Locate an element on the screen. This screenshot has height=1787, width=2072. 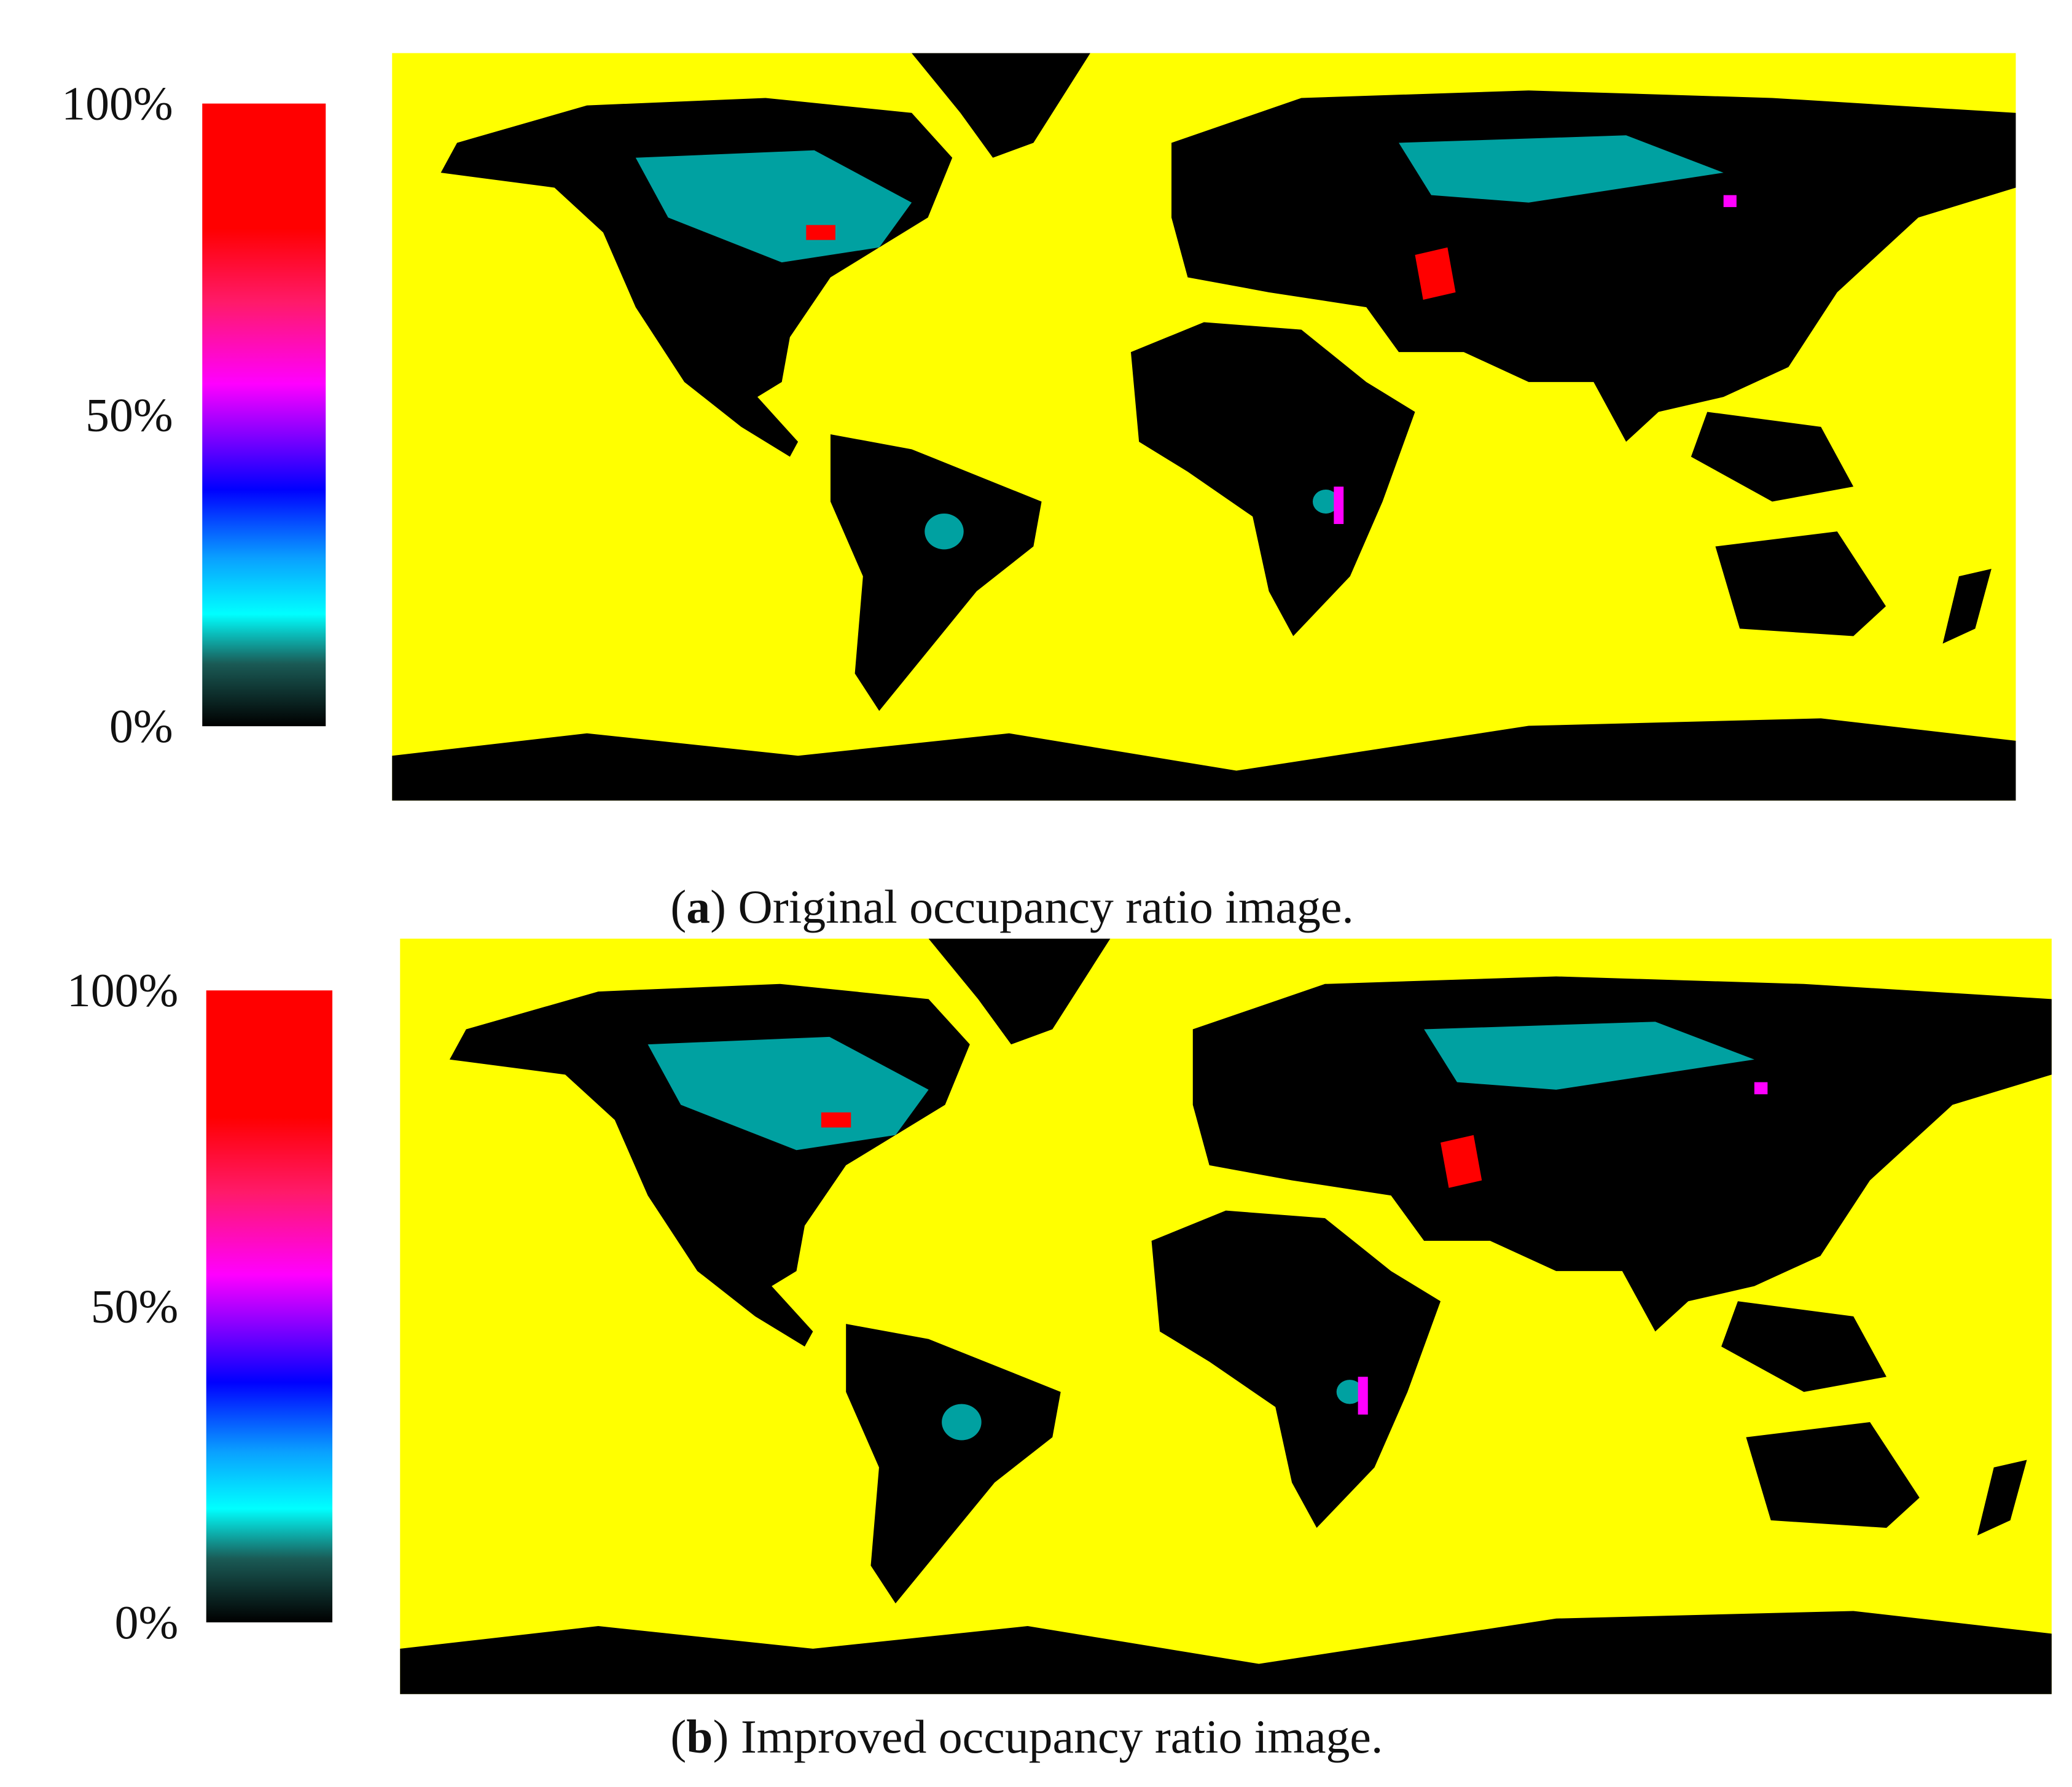
caption: (b) Improved occupancy ratio image. is located at coordinates (1026, 1736).